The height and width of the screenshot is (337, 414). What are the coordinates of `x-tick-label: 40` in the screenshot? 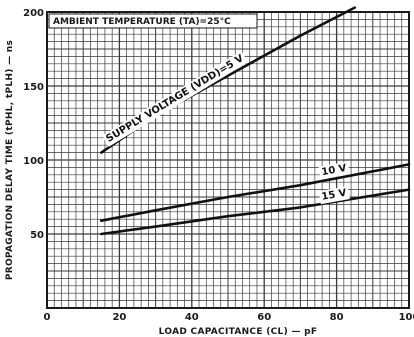 It's located at (192, 317).